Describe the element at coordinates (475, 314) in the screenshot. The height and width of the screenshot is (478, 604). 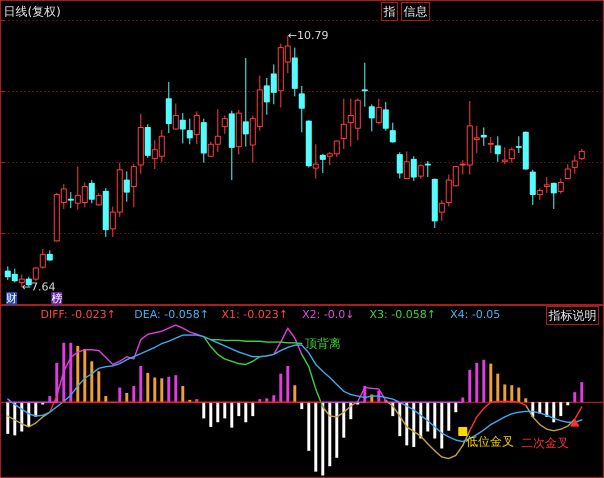
I see `text: X4: -0.05` at that location.